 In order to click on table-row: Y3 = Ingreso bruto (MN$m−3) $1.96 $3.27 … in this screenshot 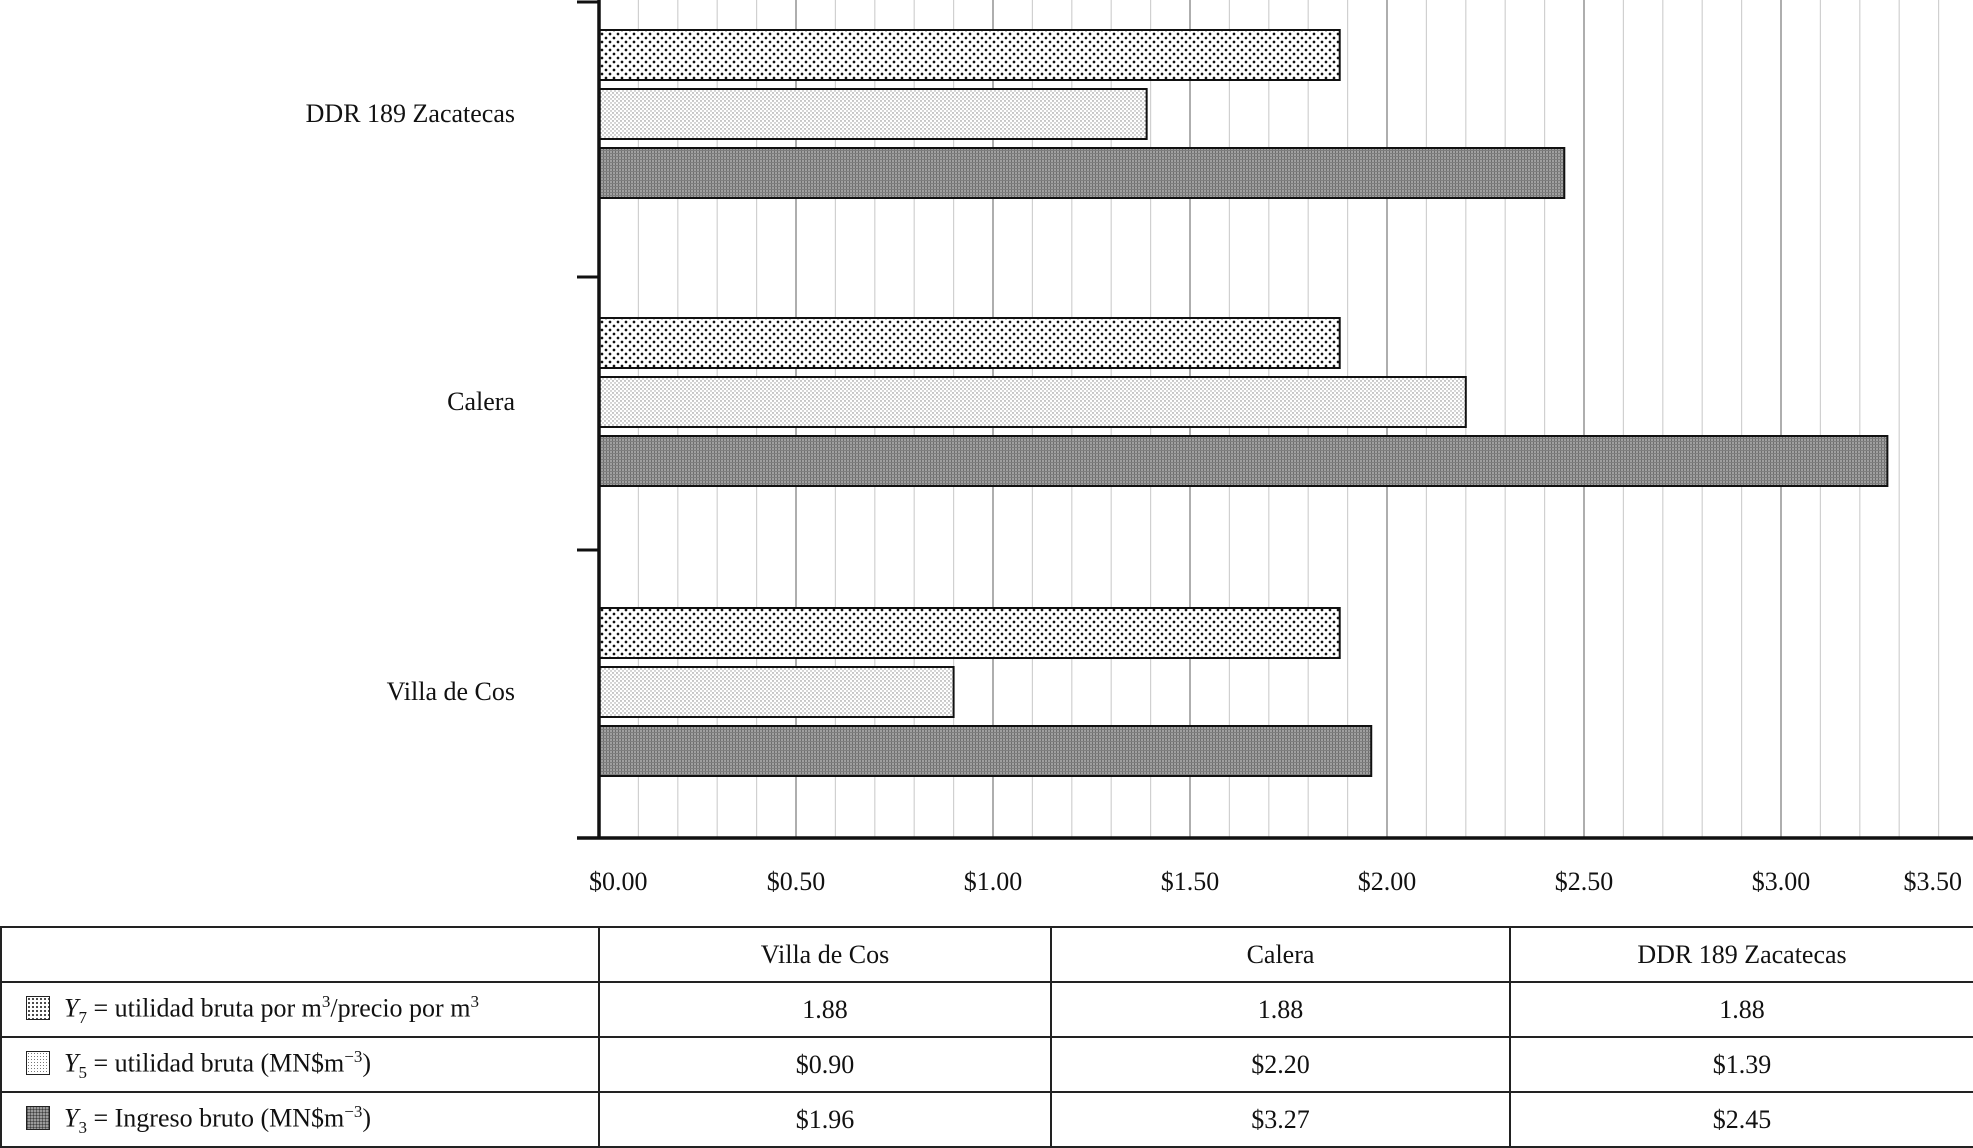, I will do `click(986, 1119)`.